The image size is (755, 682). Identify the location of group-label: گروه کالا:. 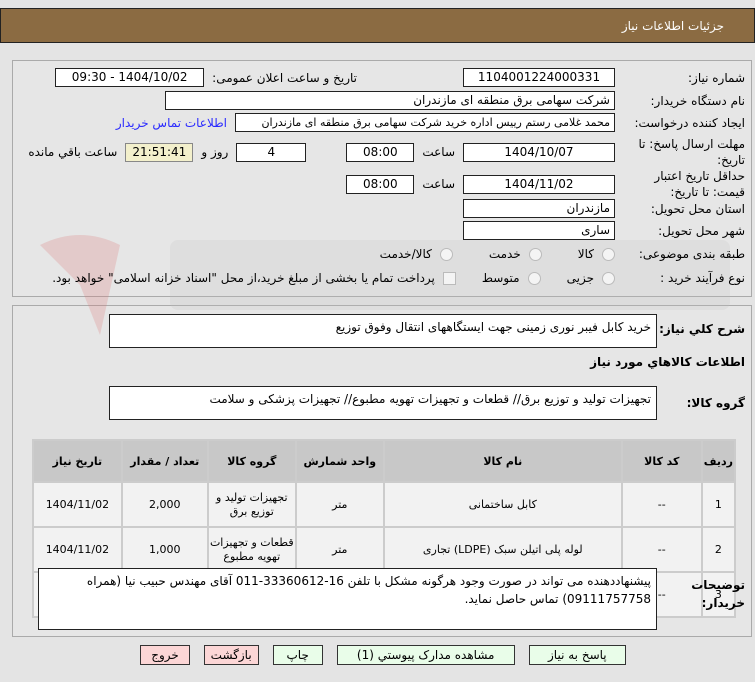
(715, 403).